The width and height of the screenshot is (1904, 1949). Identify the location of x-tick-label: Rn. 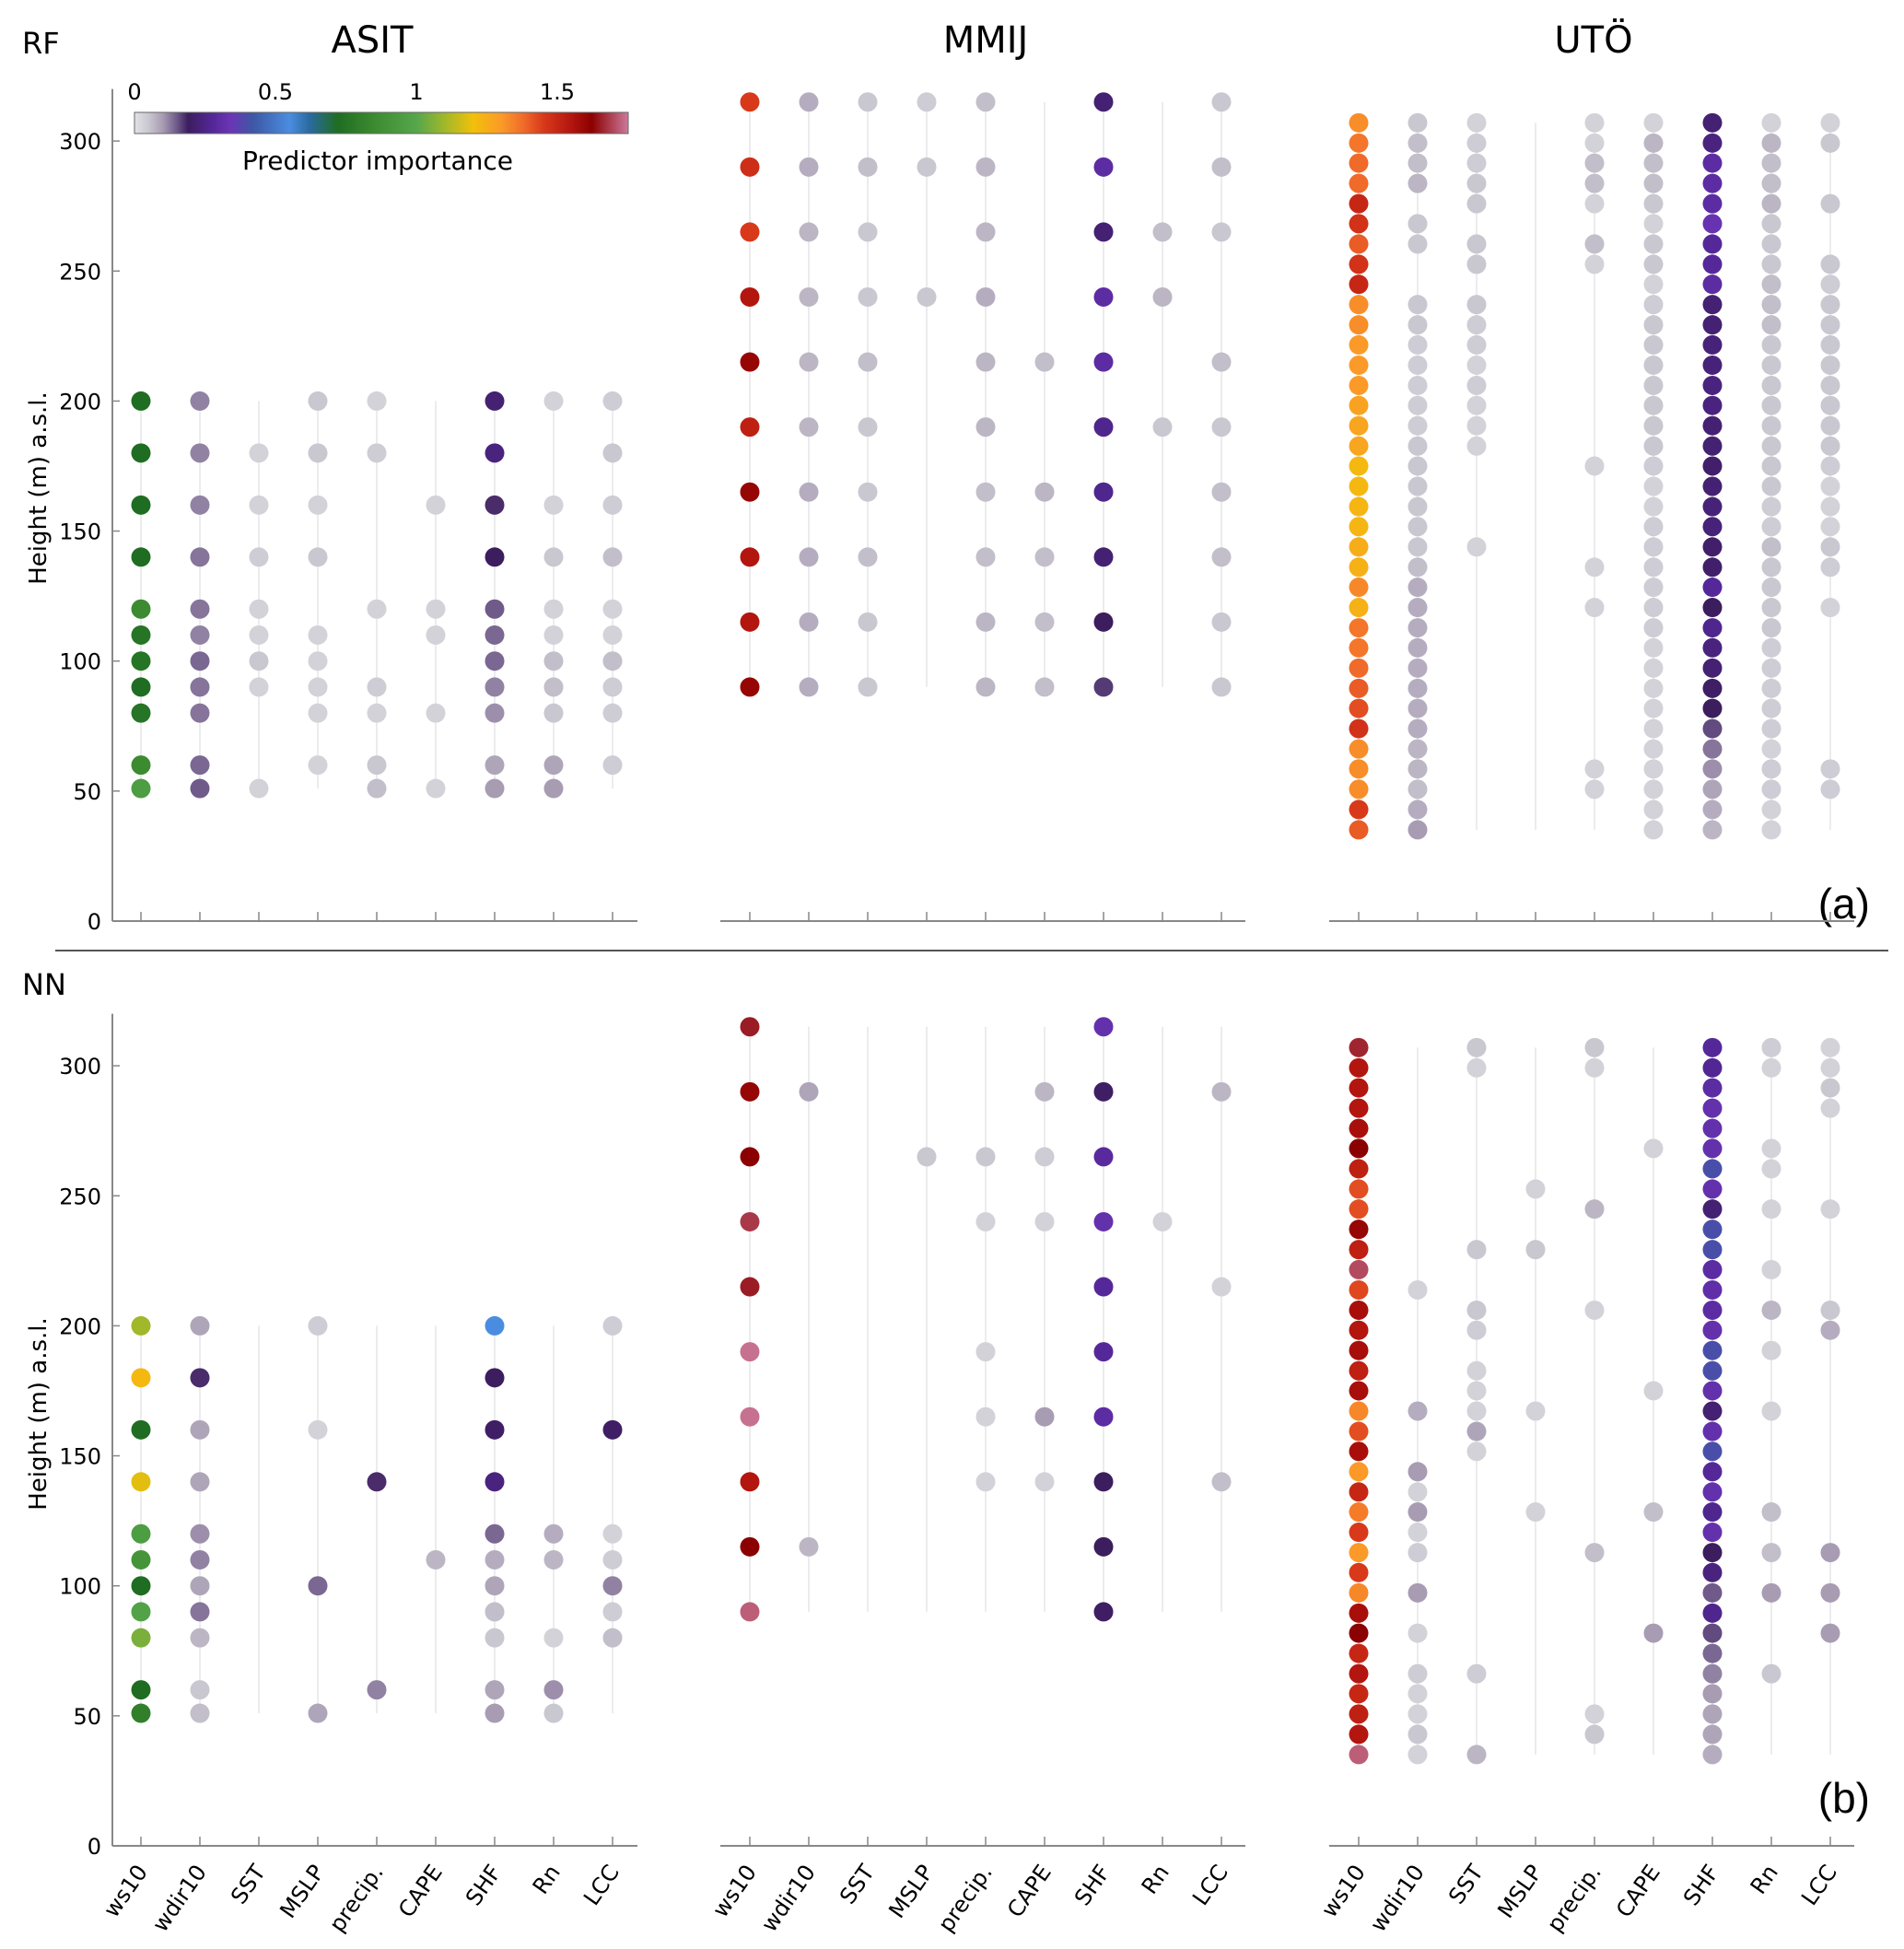
(547, 1879).